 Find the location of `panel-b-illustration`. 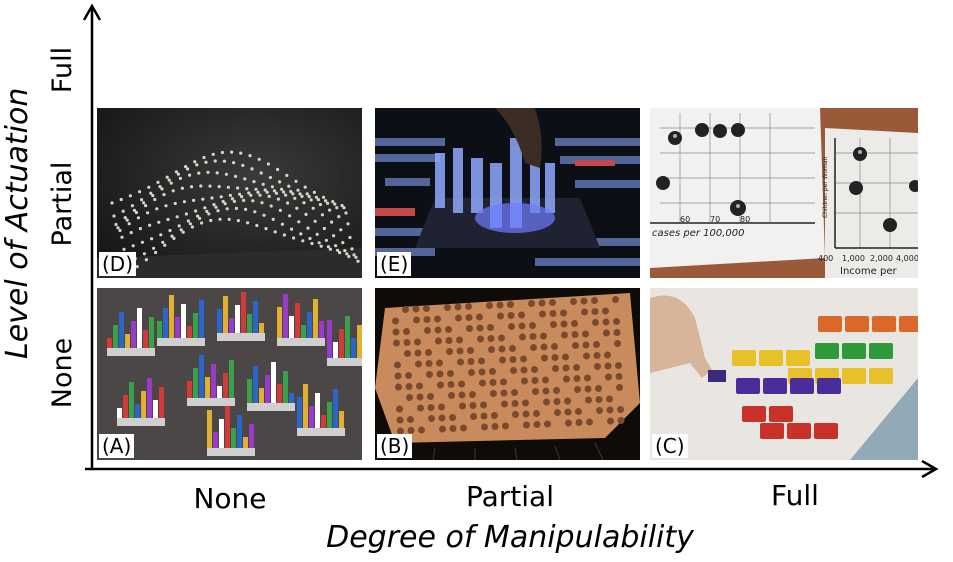

panel-b-illustration is located at coordinates (507, 374).